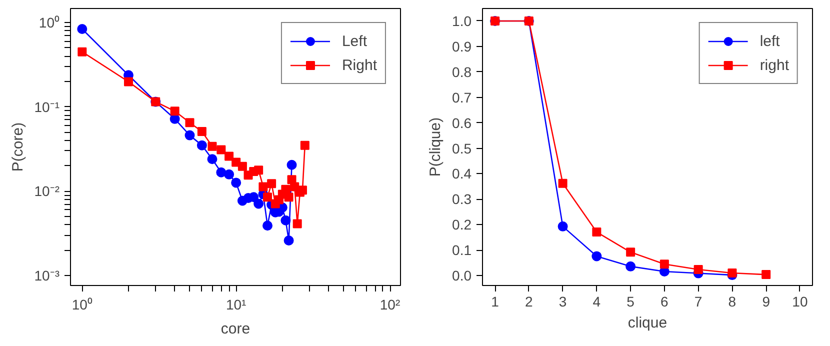 The width and height of the screenshot is (830, 346). I want to click on x-tick-label: 10², so click(390, 304).